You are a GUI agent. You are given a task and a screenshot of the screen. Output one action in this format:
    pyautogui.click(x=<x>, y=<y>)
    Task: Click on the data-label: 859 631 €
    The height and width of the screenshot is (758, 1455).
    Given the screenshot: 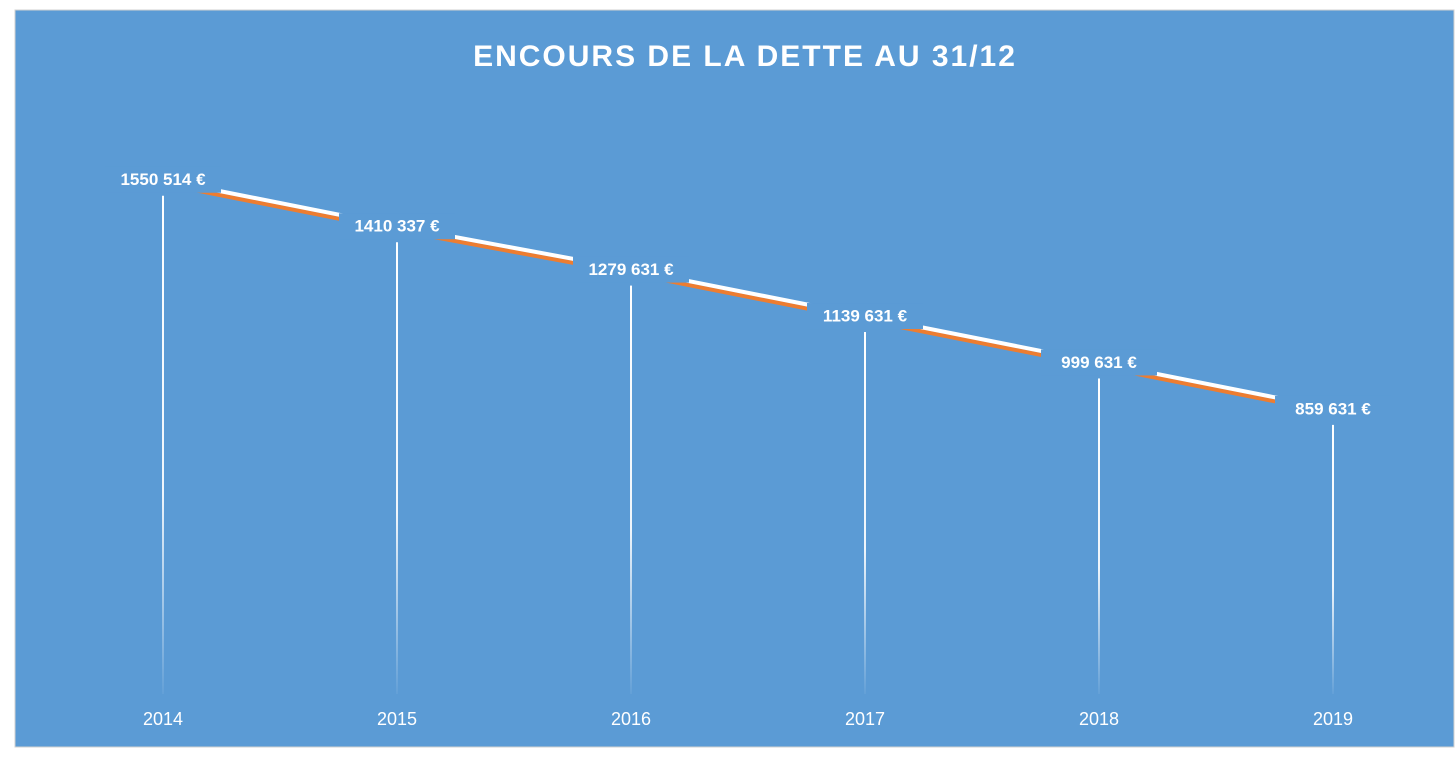 What is the action you would take?
    pyautogui.click(x=1333, y=408)
    